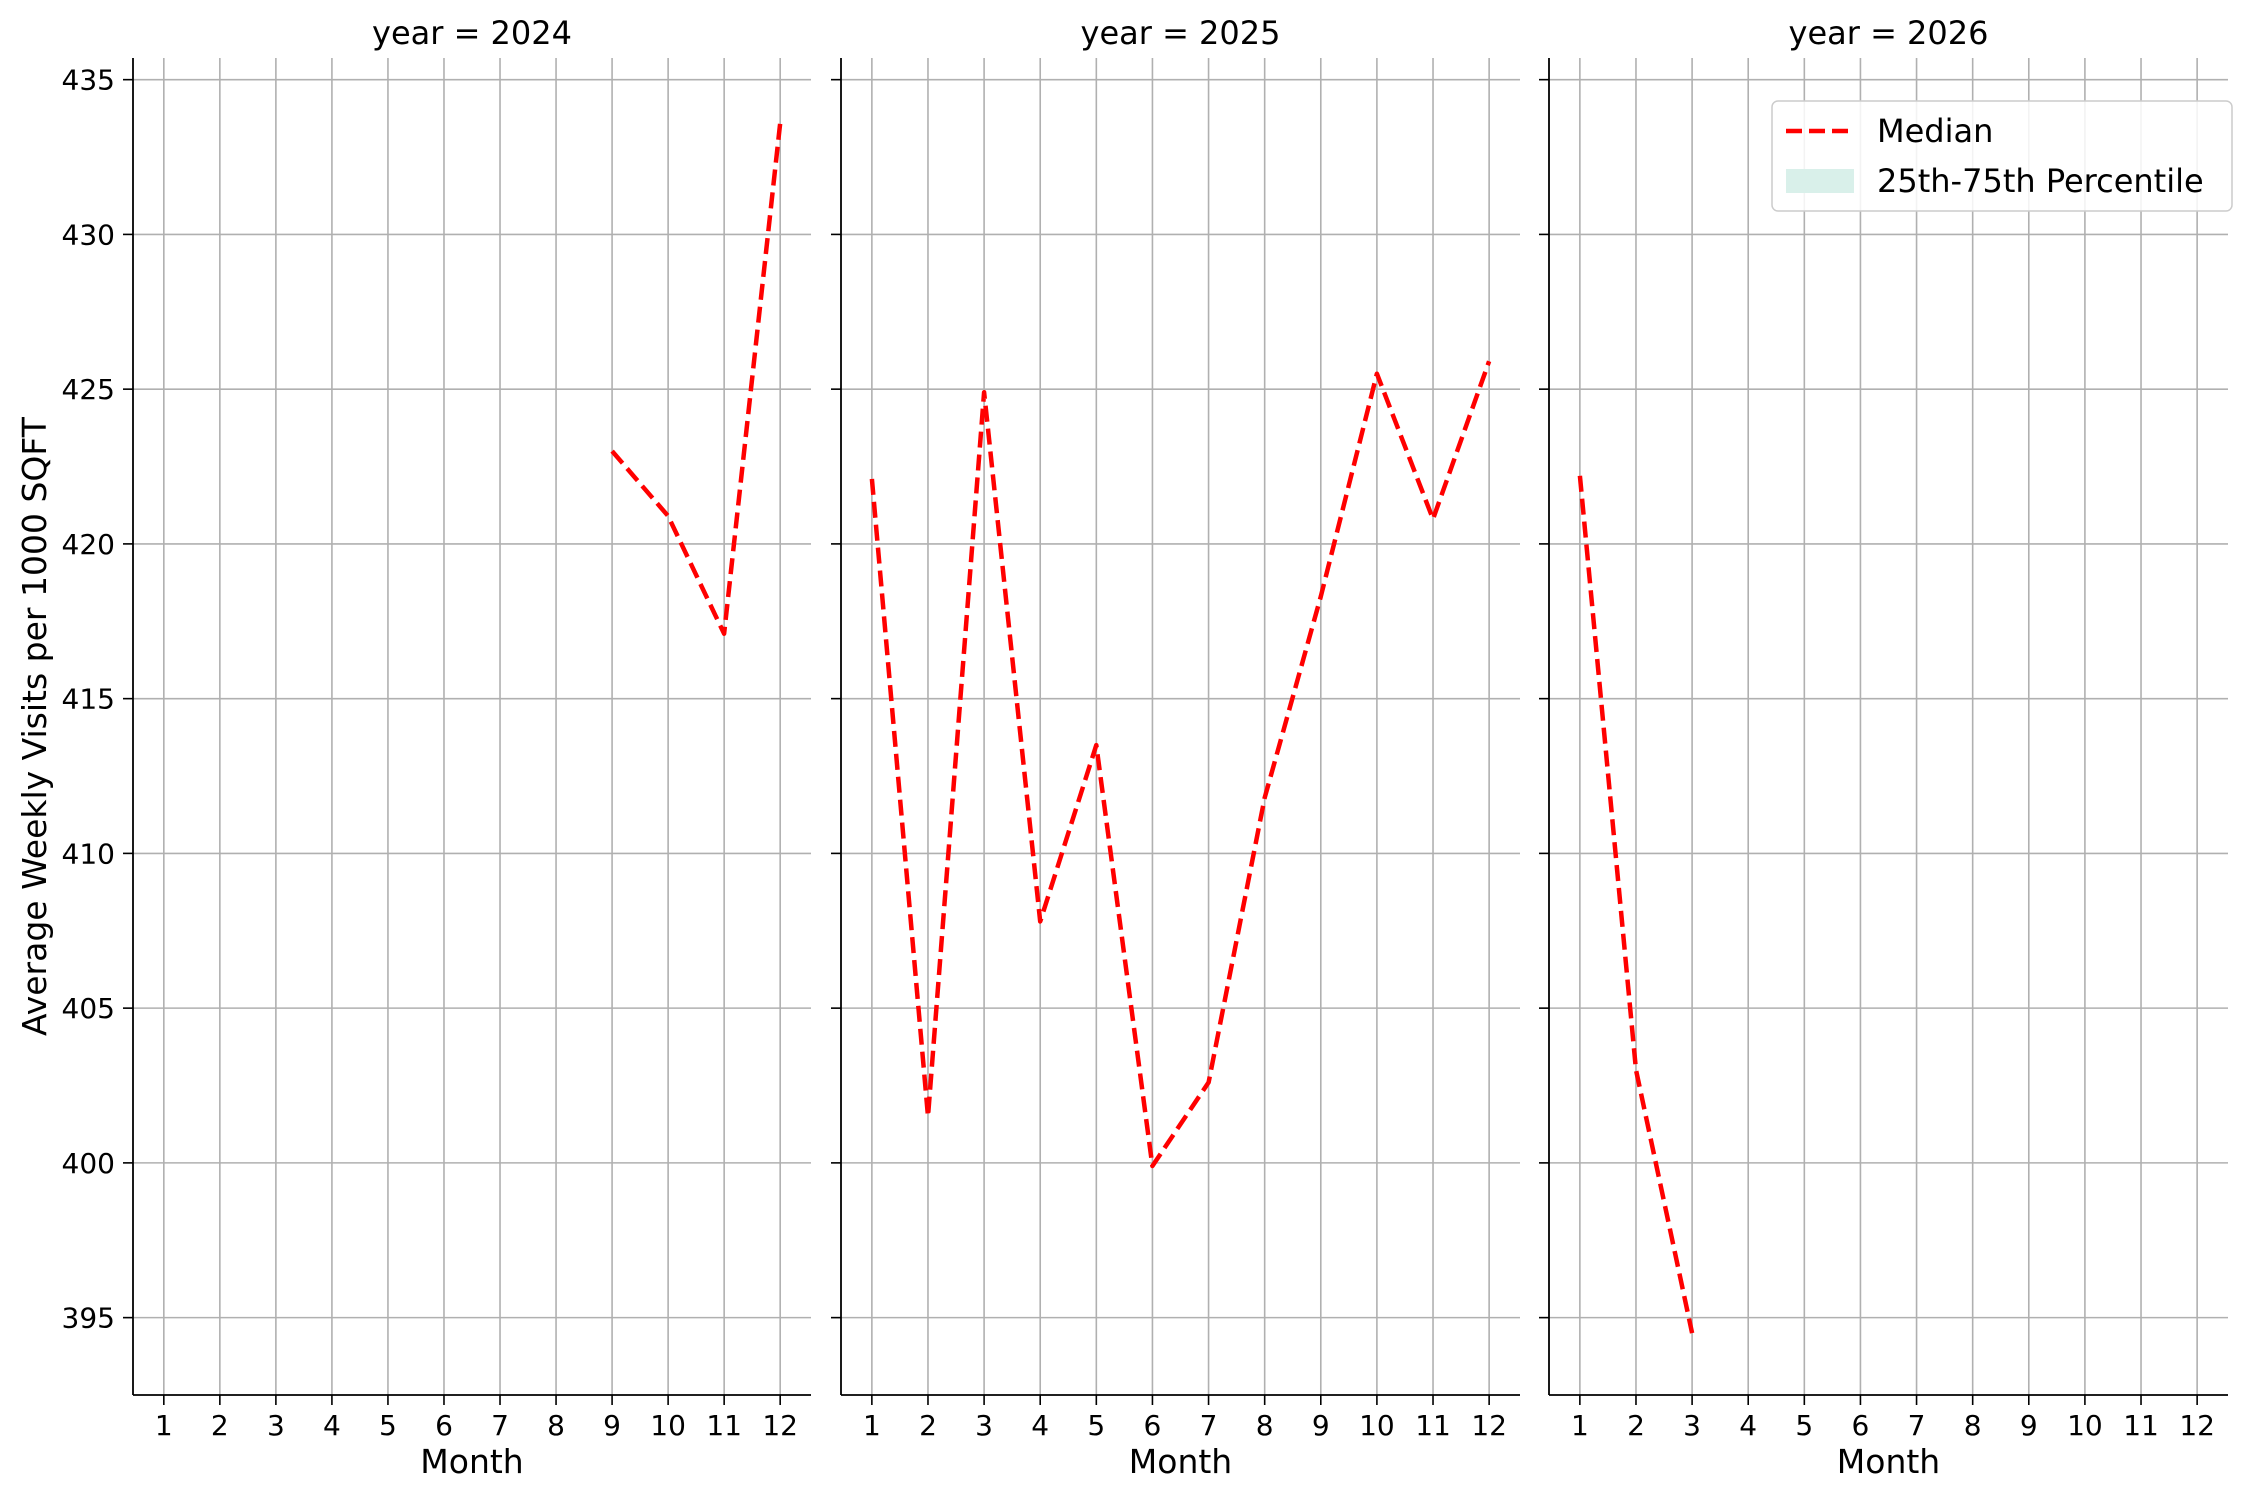 The image size is (2250, 1500). Describe the element at coordinates (88, 80) in the screenshot. I see `y-tick-label: 435` at that location.